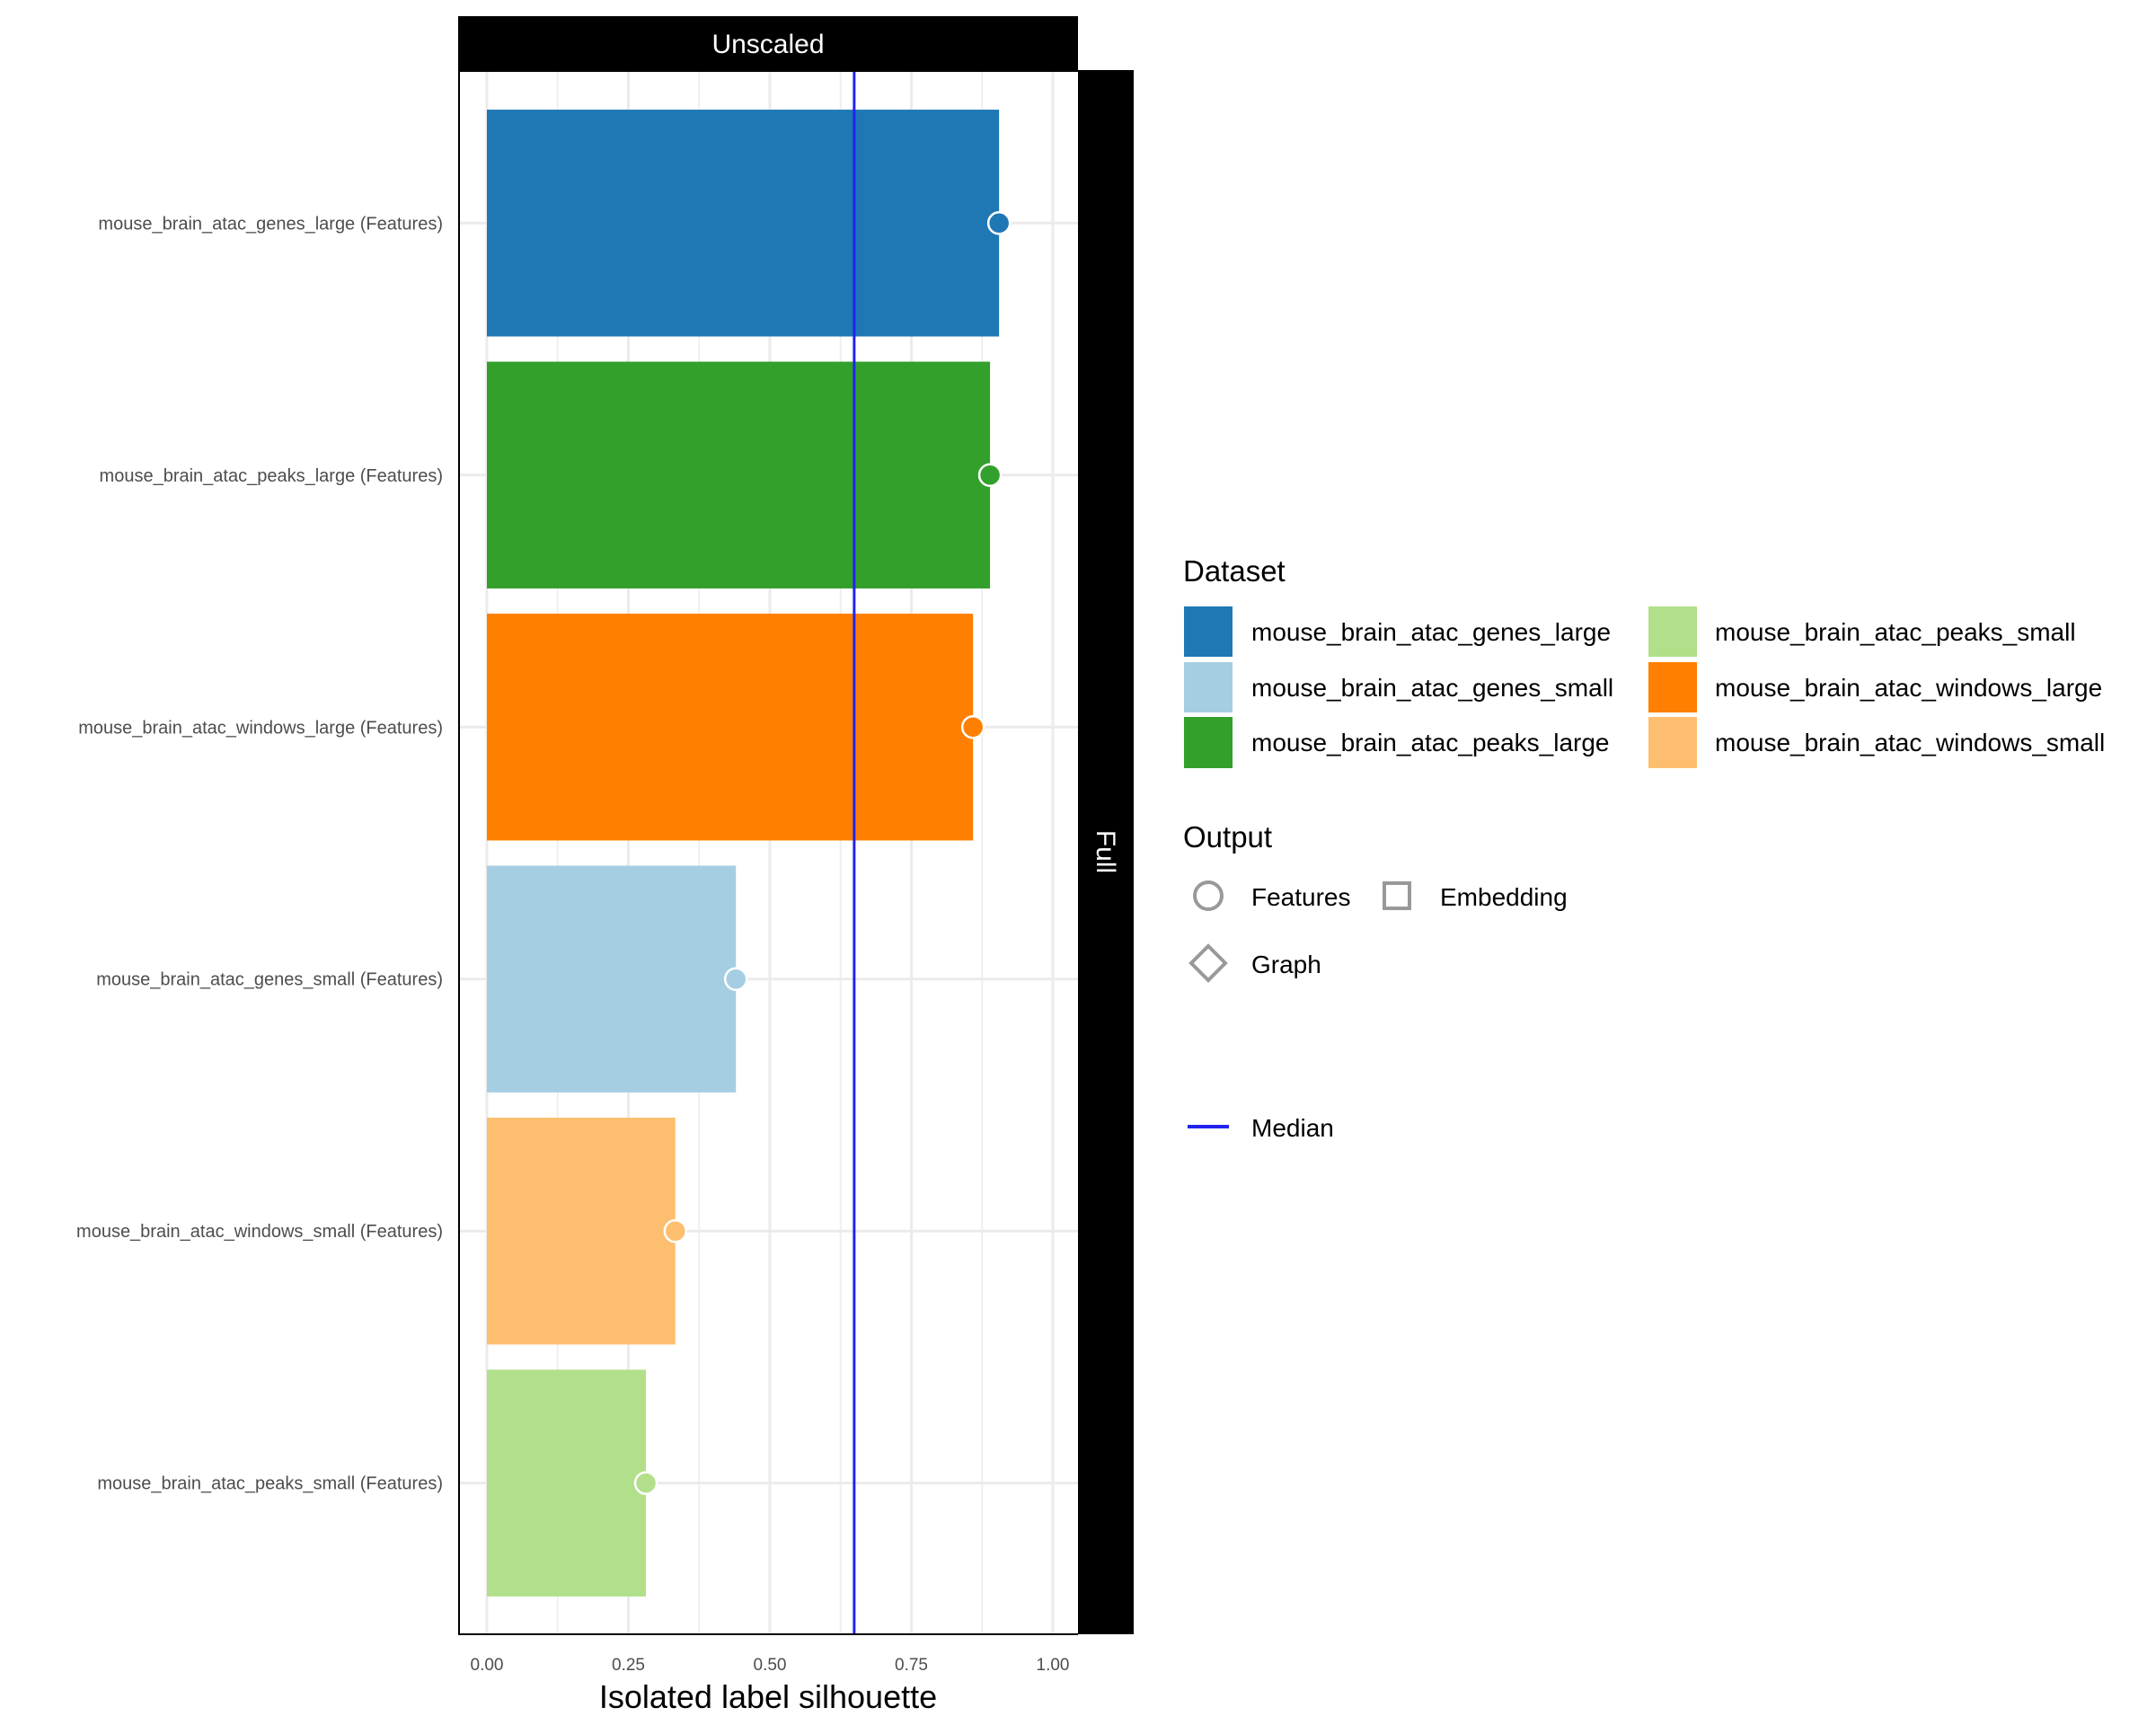  Describe the element at coordinates (1301, 897) in the screenshot. I see `legend-label: Features` at that location.